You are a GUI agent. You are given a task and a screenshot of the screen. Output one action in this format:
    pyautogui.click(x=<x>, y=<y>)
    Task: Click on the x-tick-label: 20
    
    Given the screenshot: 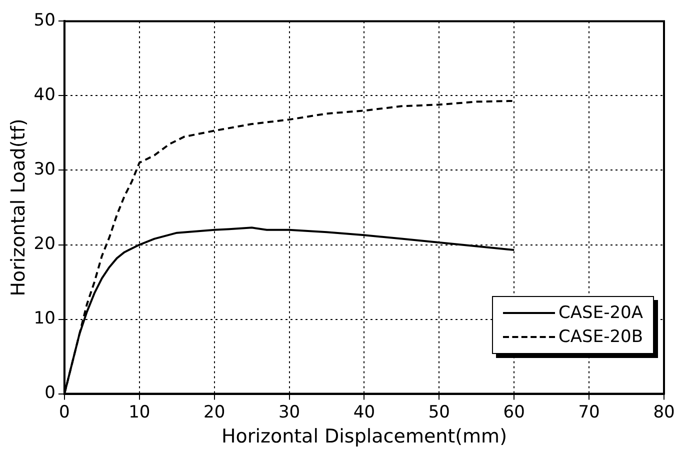 What is the action you would take?
    pyautogui.click(x=215, y=412)
    